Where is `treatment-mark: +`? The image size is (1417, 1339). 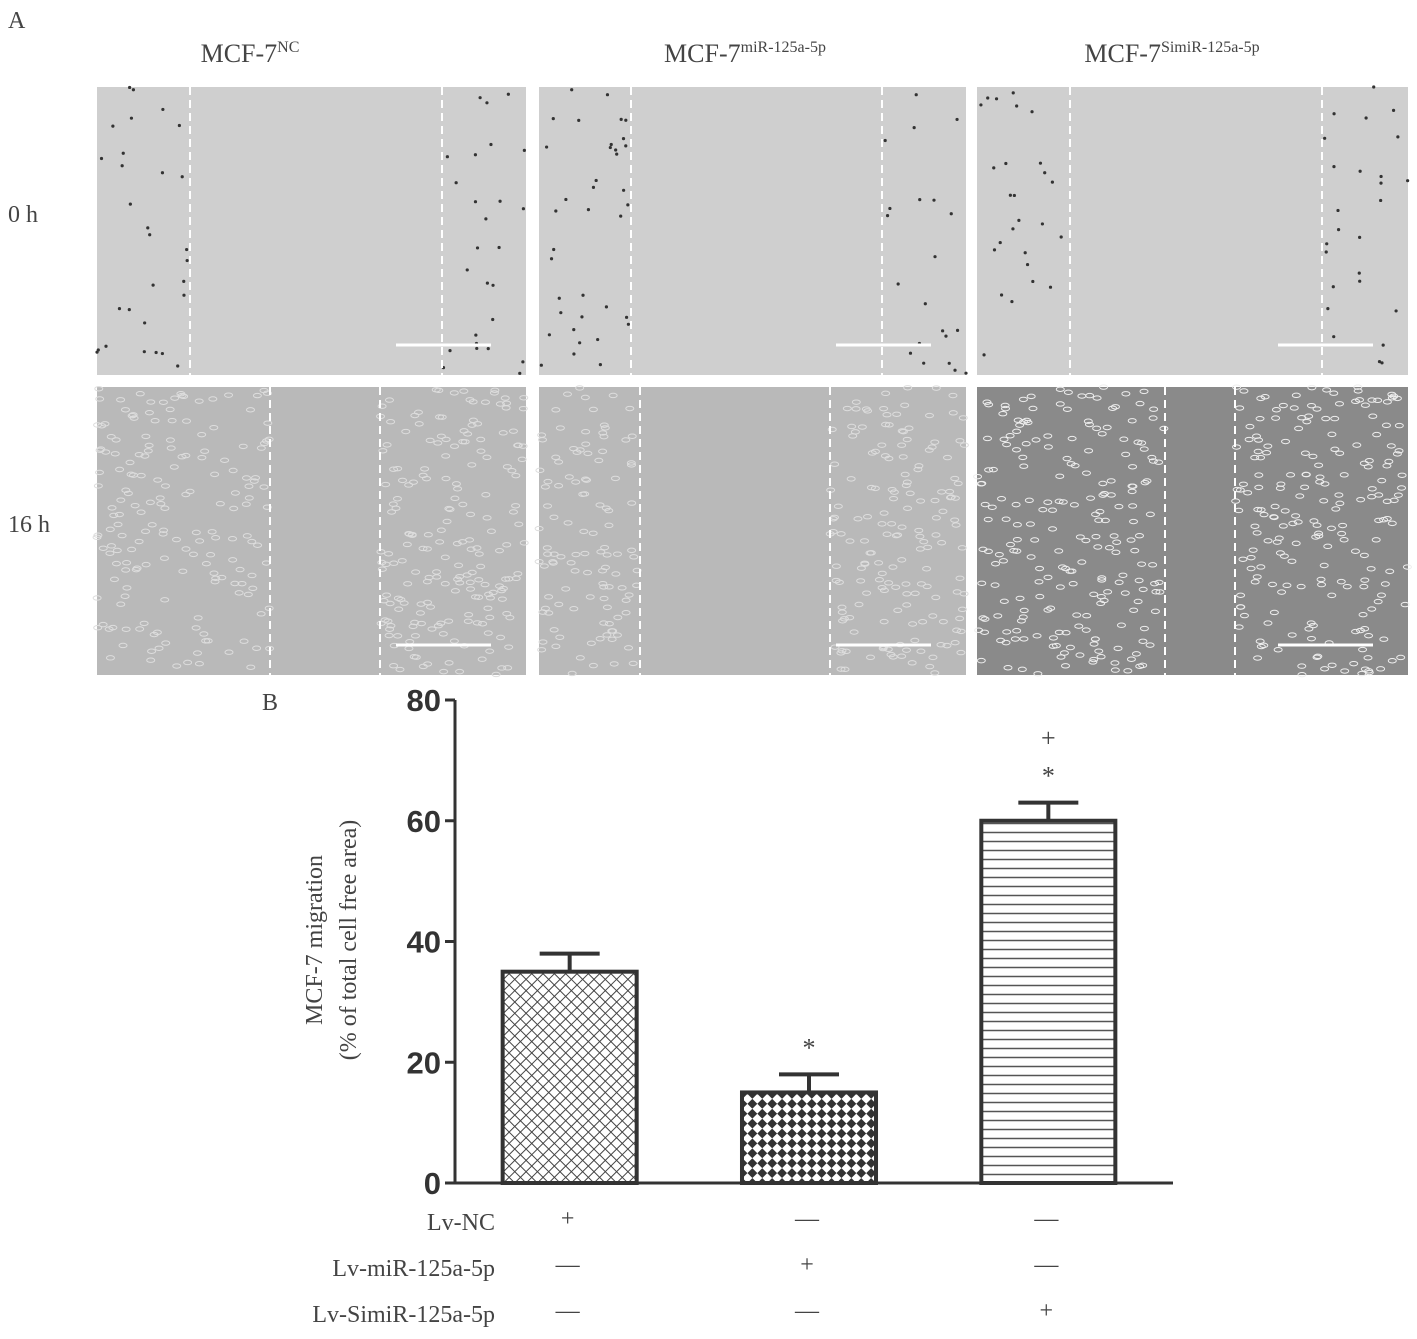 treatment-mark: + is located at coordinates (1047, 1311).